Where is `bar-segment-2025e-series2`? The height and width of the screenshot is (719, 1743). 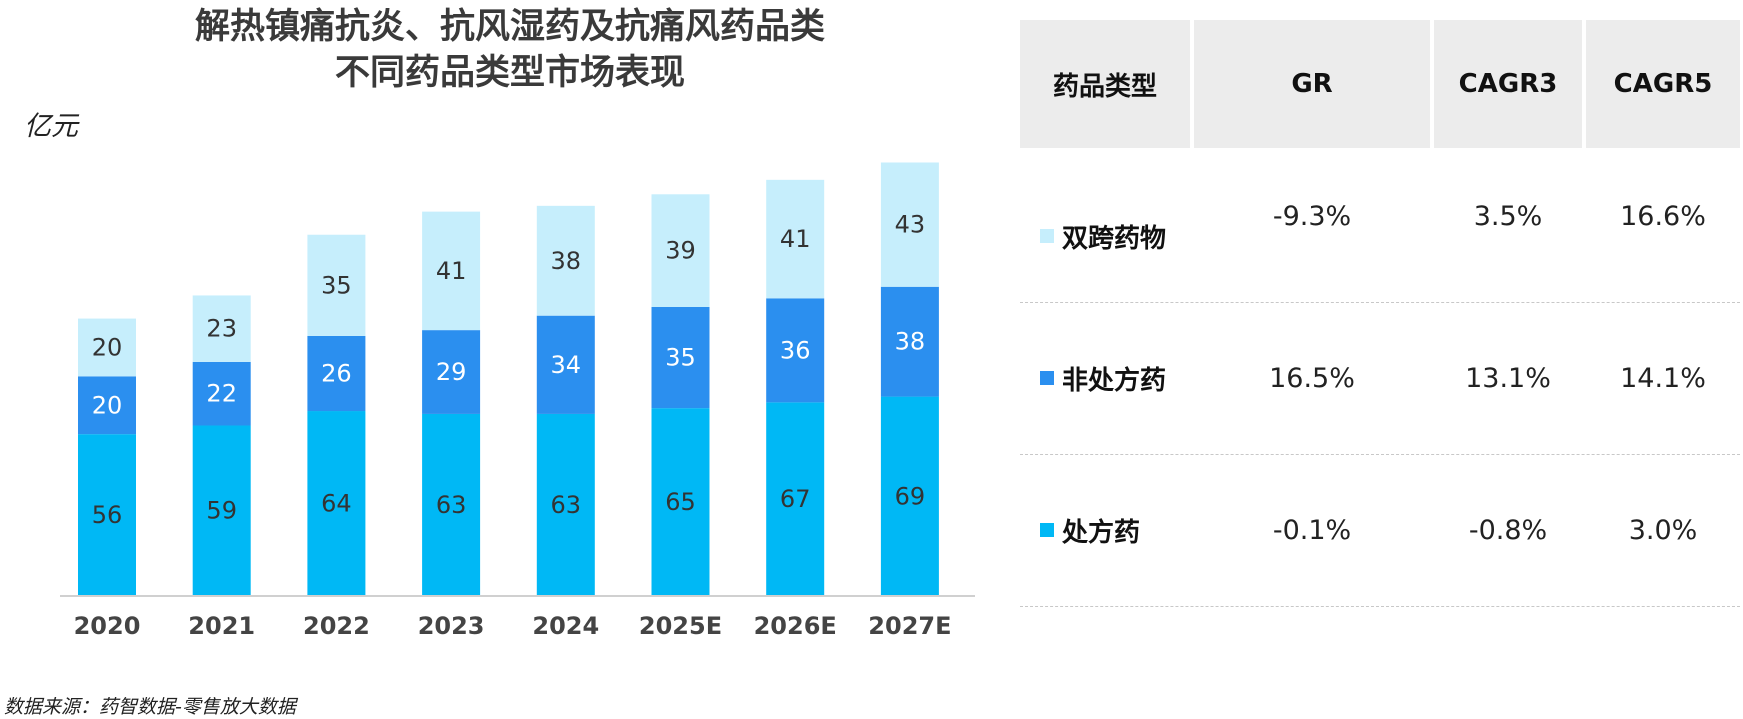 bar-segment-2025e-series2 is located at coordinates (680, 250).